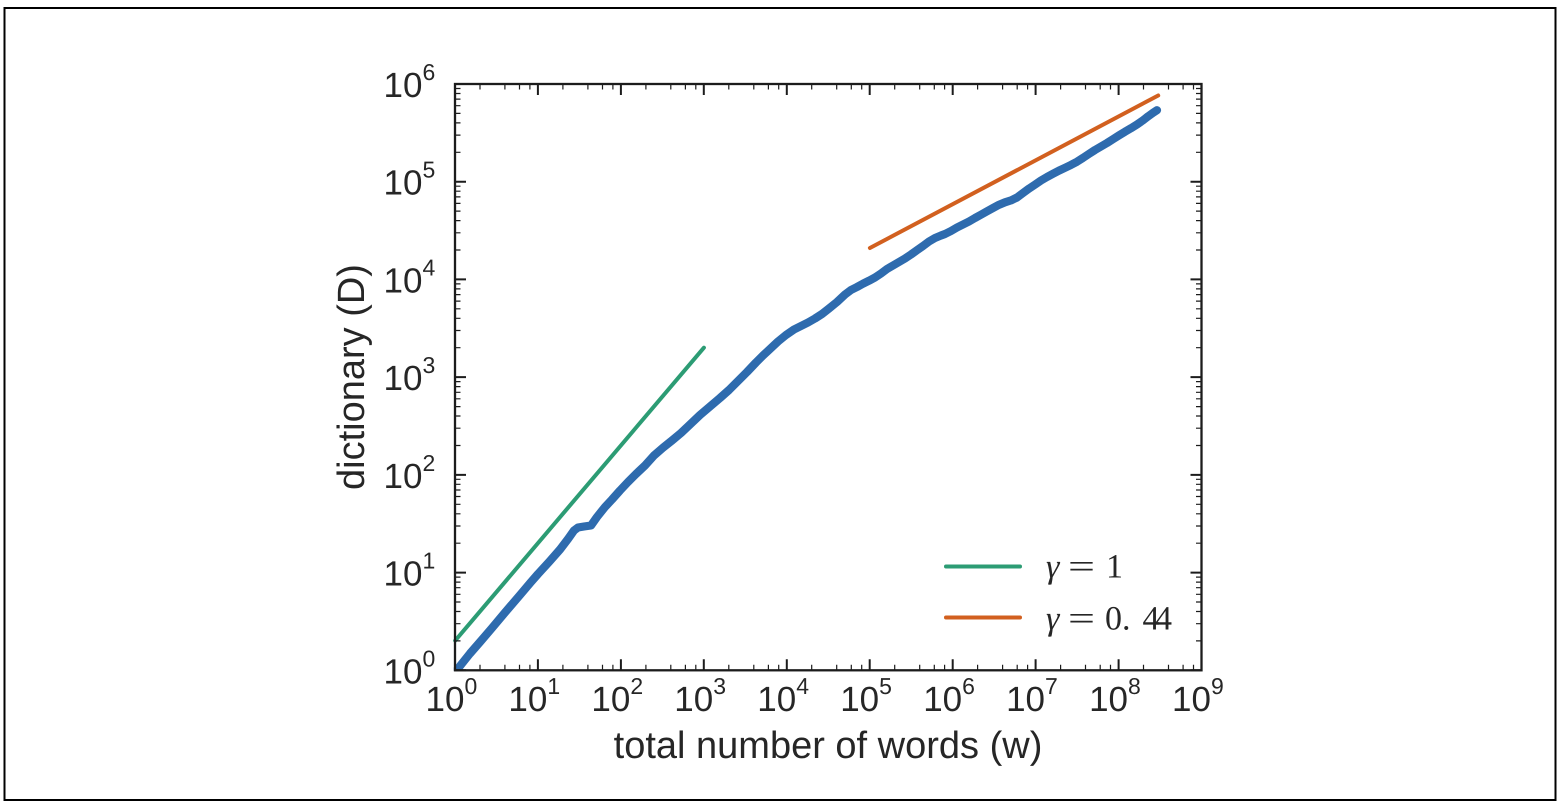 The width and height of the screenshot is (1562, 804). I want to click on svg-text: total number of words (w), so click(828, 746).